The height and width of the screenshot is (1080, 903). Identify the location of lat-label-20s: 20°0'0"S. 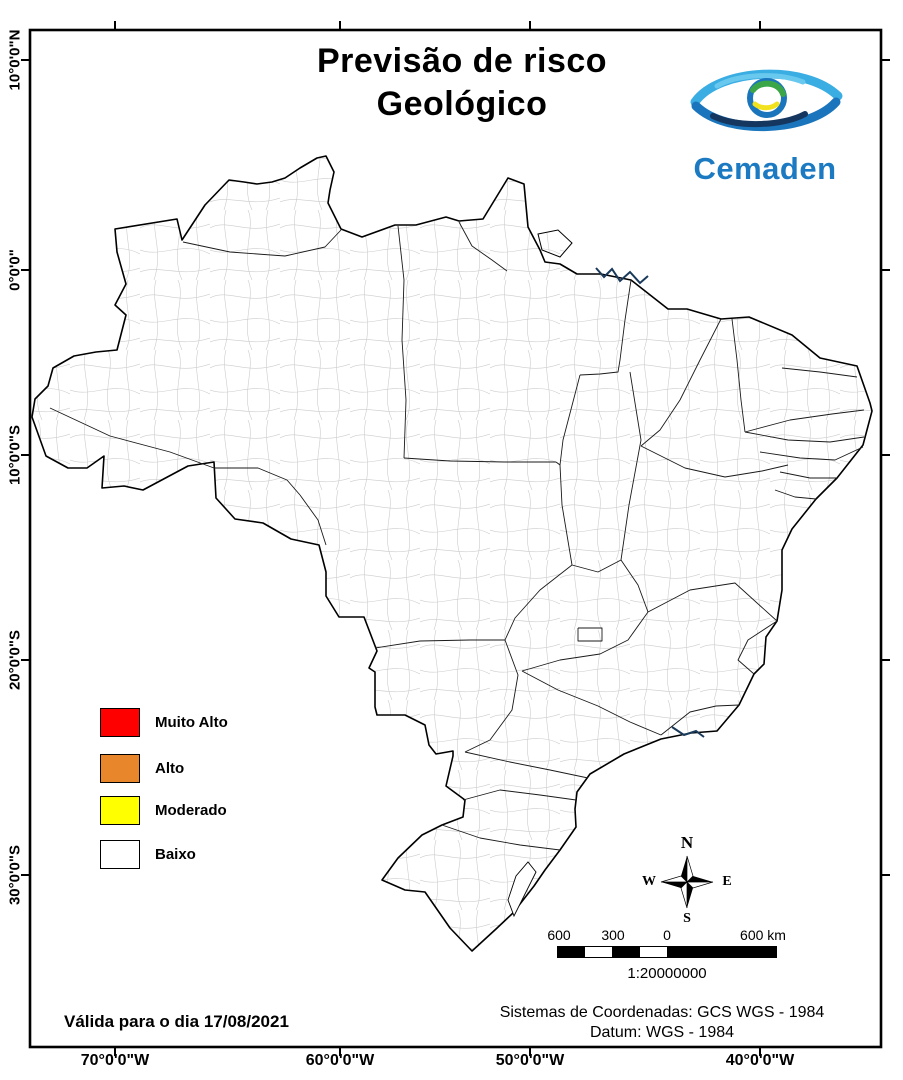
(15, 660).